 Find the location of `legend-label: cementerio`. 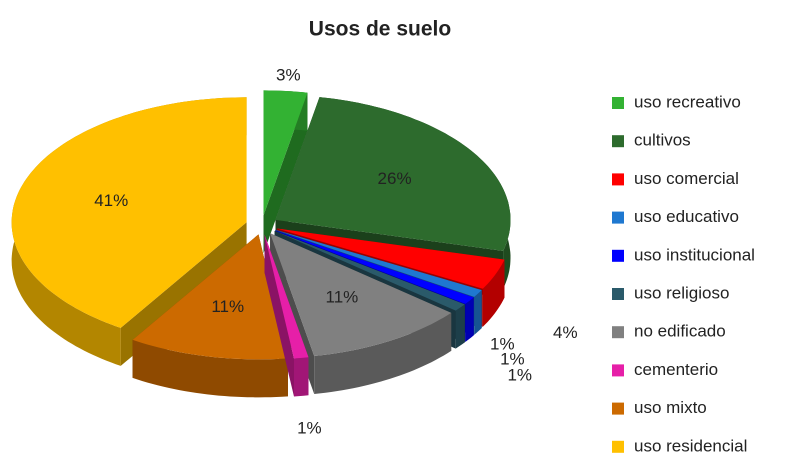

legend-label: cementerio is located at coordinates (676, 369).